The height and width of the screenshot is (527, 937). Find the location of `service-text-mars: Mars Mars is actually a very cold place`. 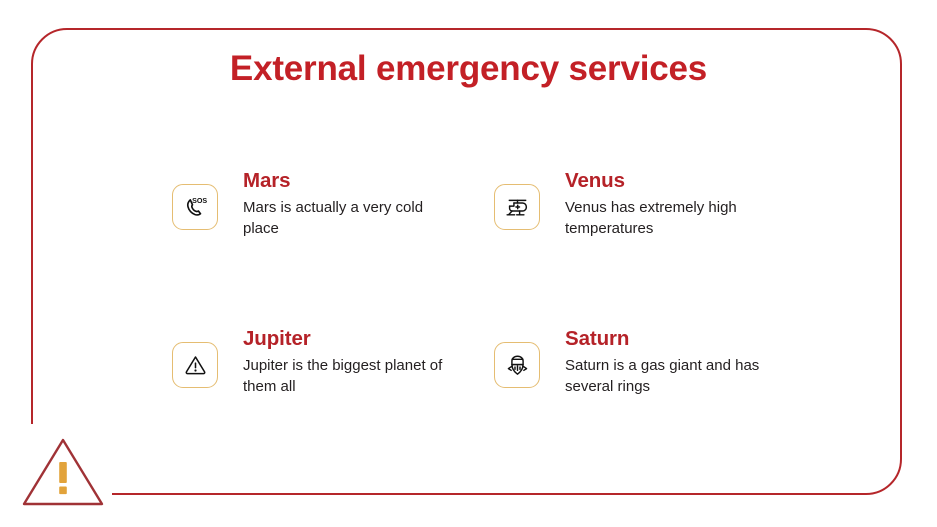

service-text-mars: Mars Mars is actually a very cold place is located at coordinates (345, 205).